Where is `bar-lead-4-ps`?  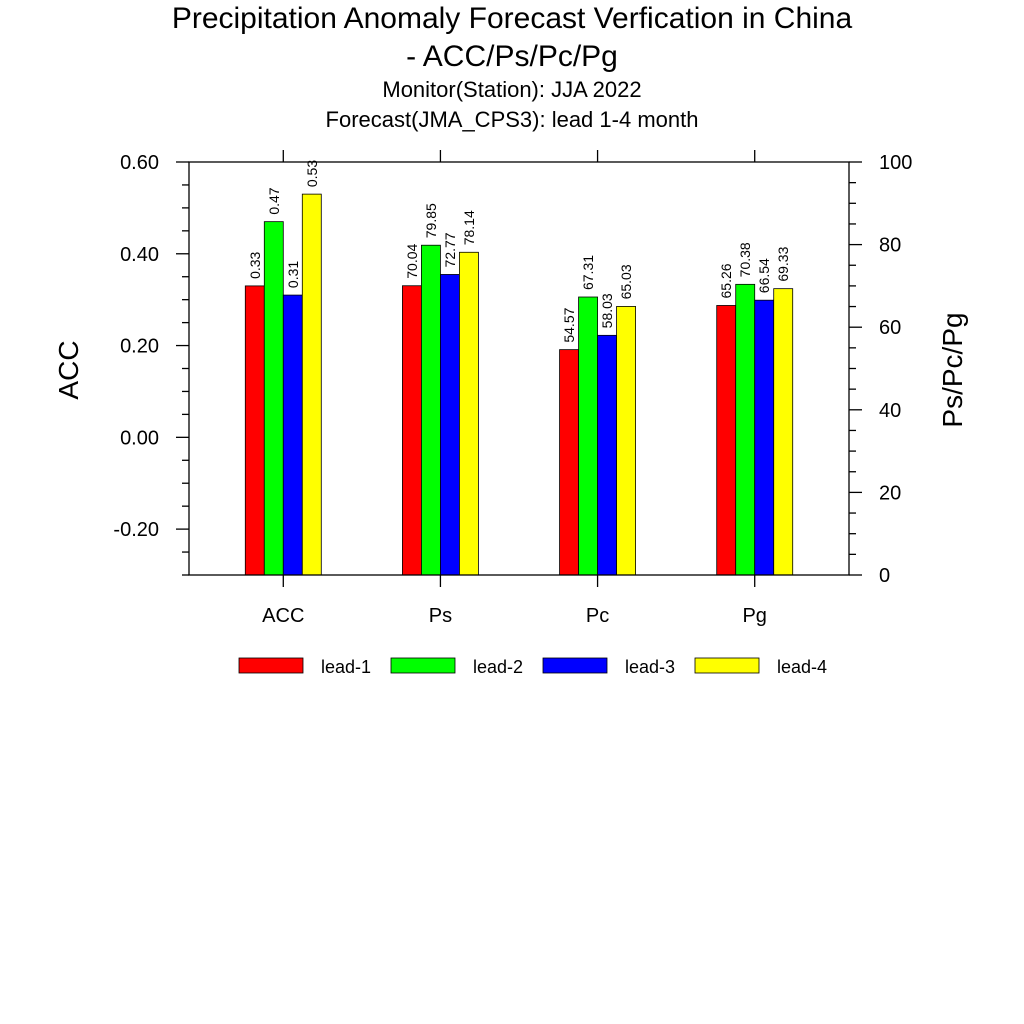 bar-lead-4-ps is located at coordinates (469, 413).